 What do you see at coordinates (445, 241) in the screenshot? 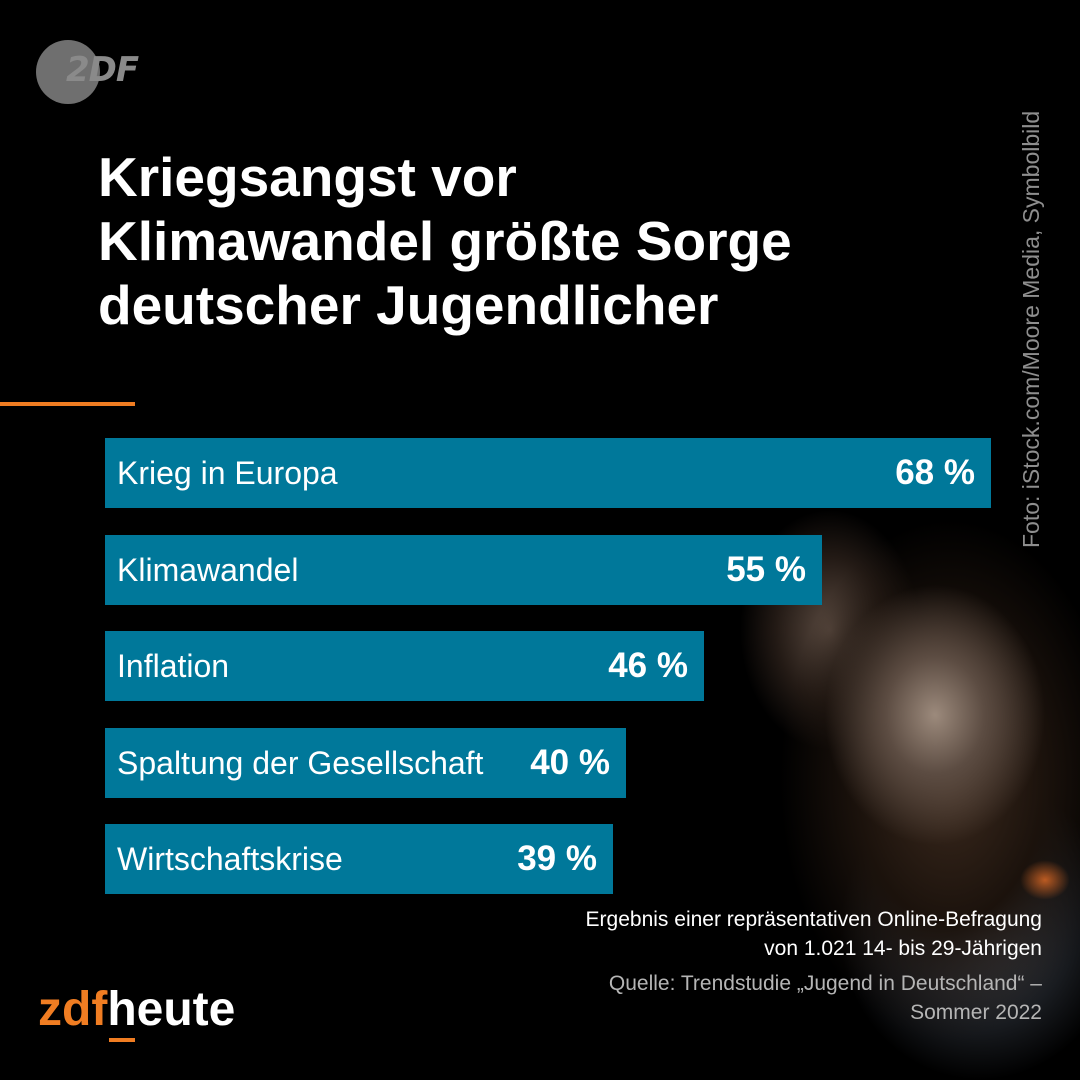
I see `headline-line-2: Klimawandel größte Sorge` at bounding box center [445, 241].